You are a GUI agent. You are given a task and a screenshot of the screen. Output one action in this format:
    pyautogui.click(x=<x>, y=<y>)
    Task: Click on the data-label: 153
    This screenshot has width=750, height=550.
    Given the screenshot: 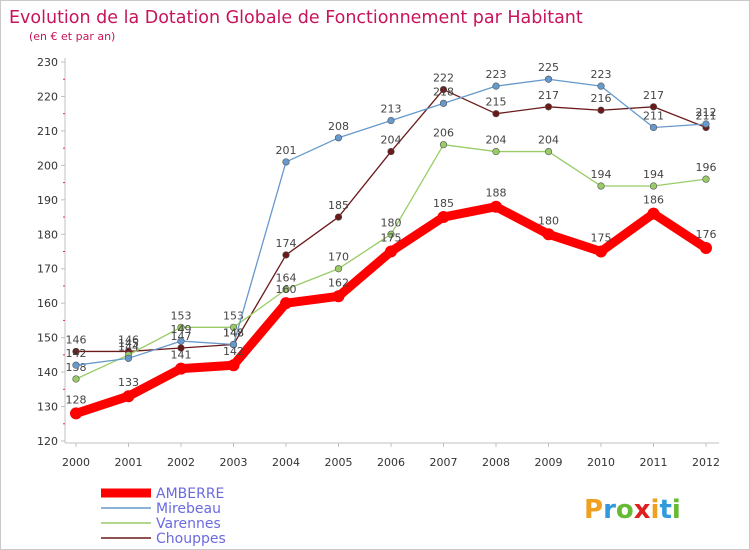 What is the action you would take?
    pyautogui.click(x=233, y=315)
    